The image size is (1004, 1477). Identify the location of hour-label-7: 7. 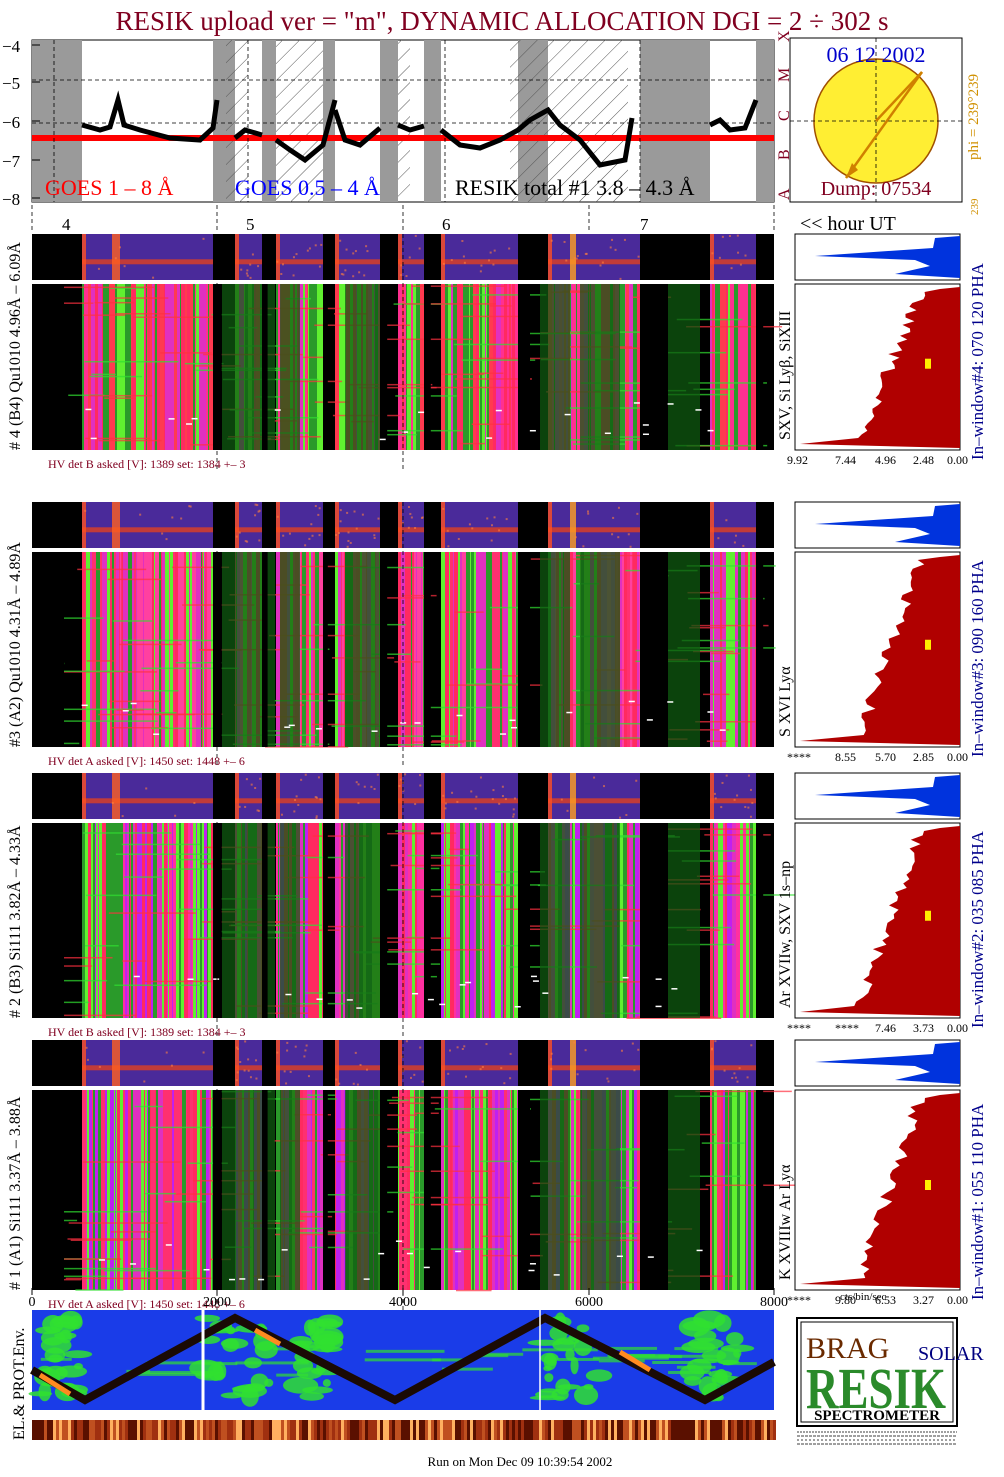
(644, 224).